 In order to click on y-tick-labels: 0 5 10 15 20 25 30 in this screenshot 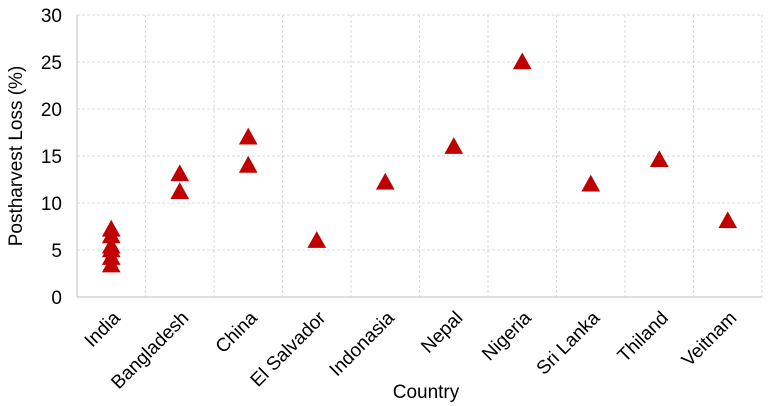, I will do `click(51, 157)`.